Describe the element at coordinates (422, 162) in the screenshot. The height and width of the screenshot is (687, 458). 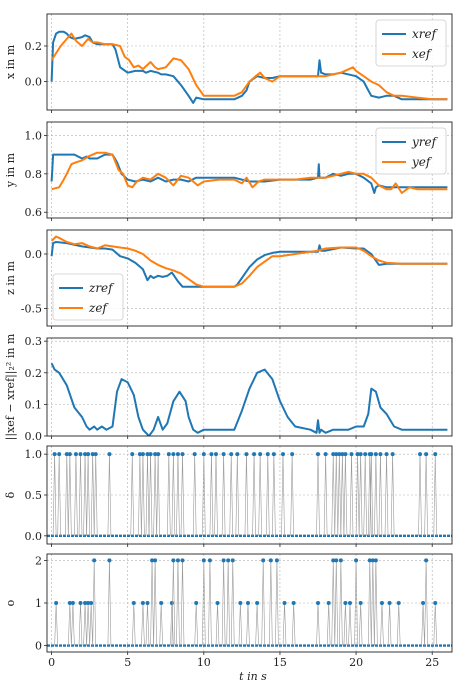
I see `legend-entry: yef` at that location.